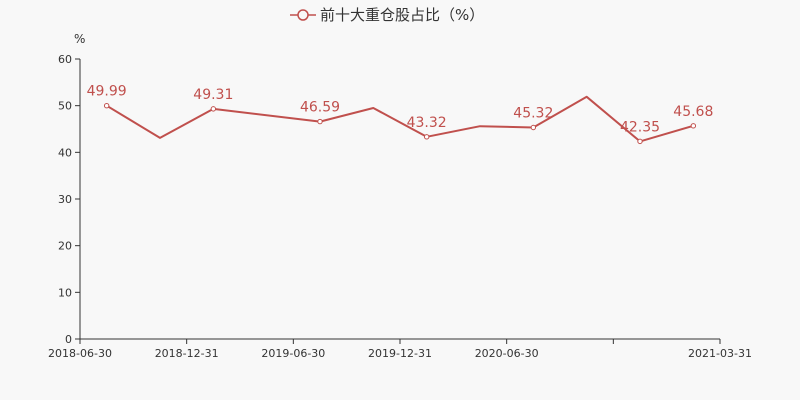 This screenshot has height=400, width=800. I want to click on legend-circle-marker, so click(303, 15).